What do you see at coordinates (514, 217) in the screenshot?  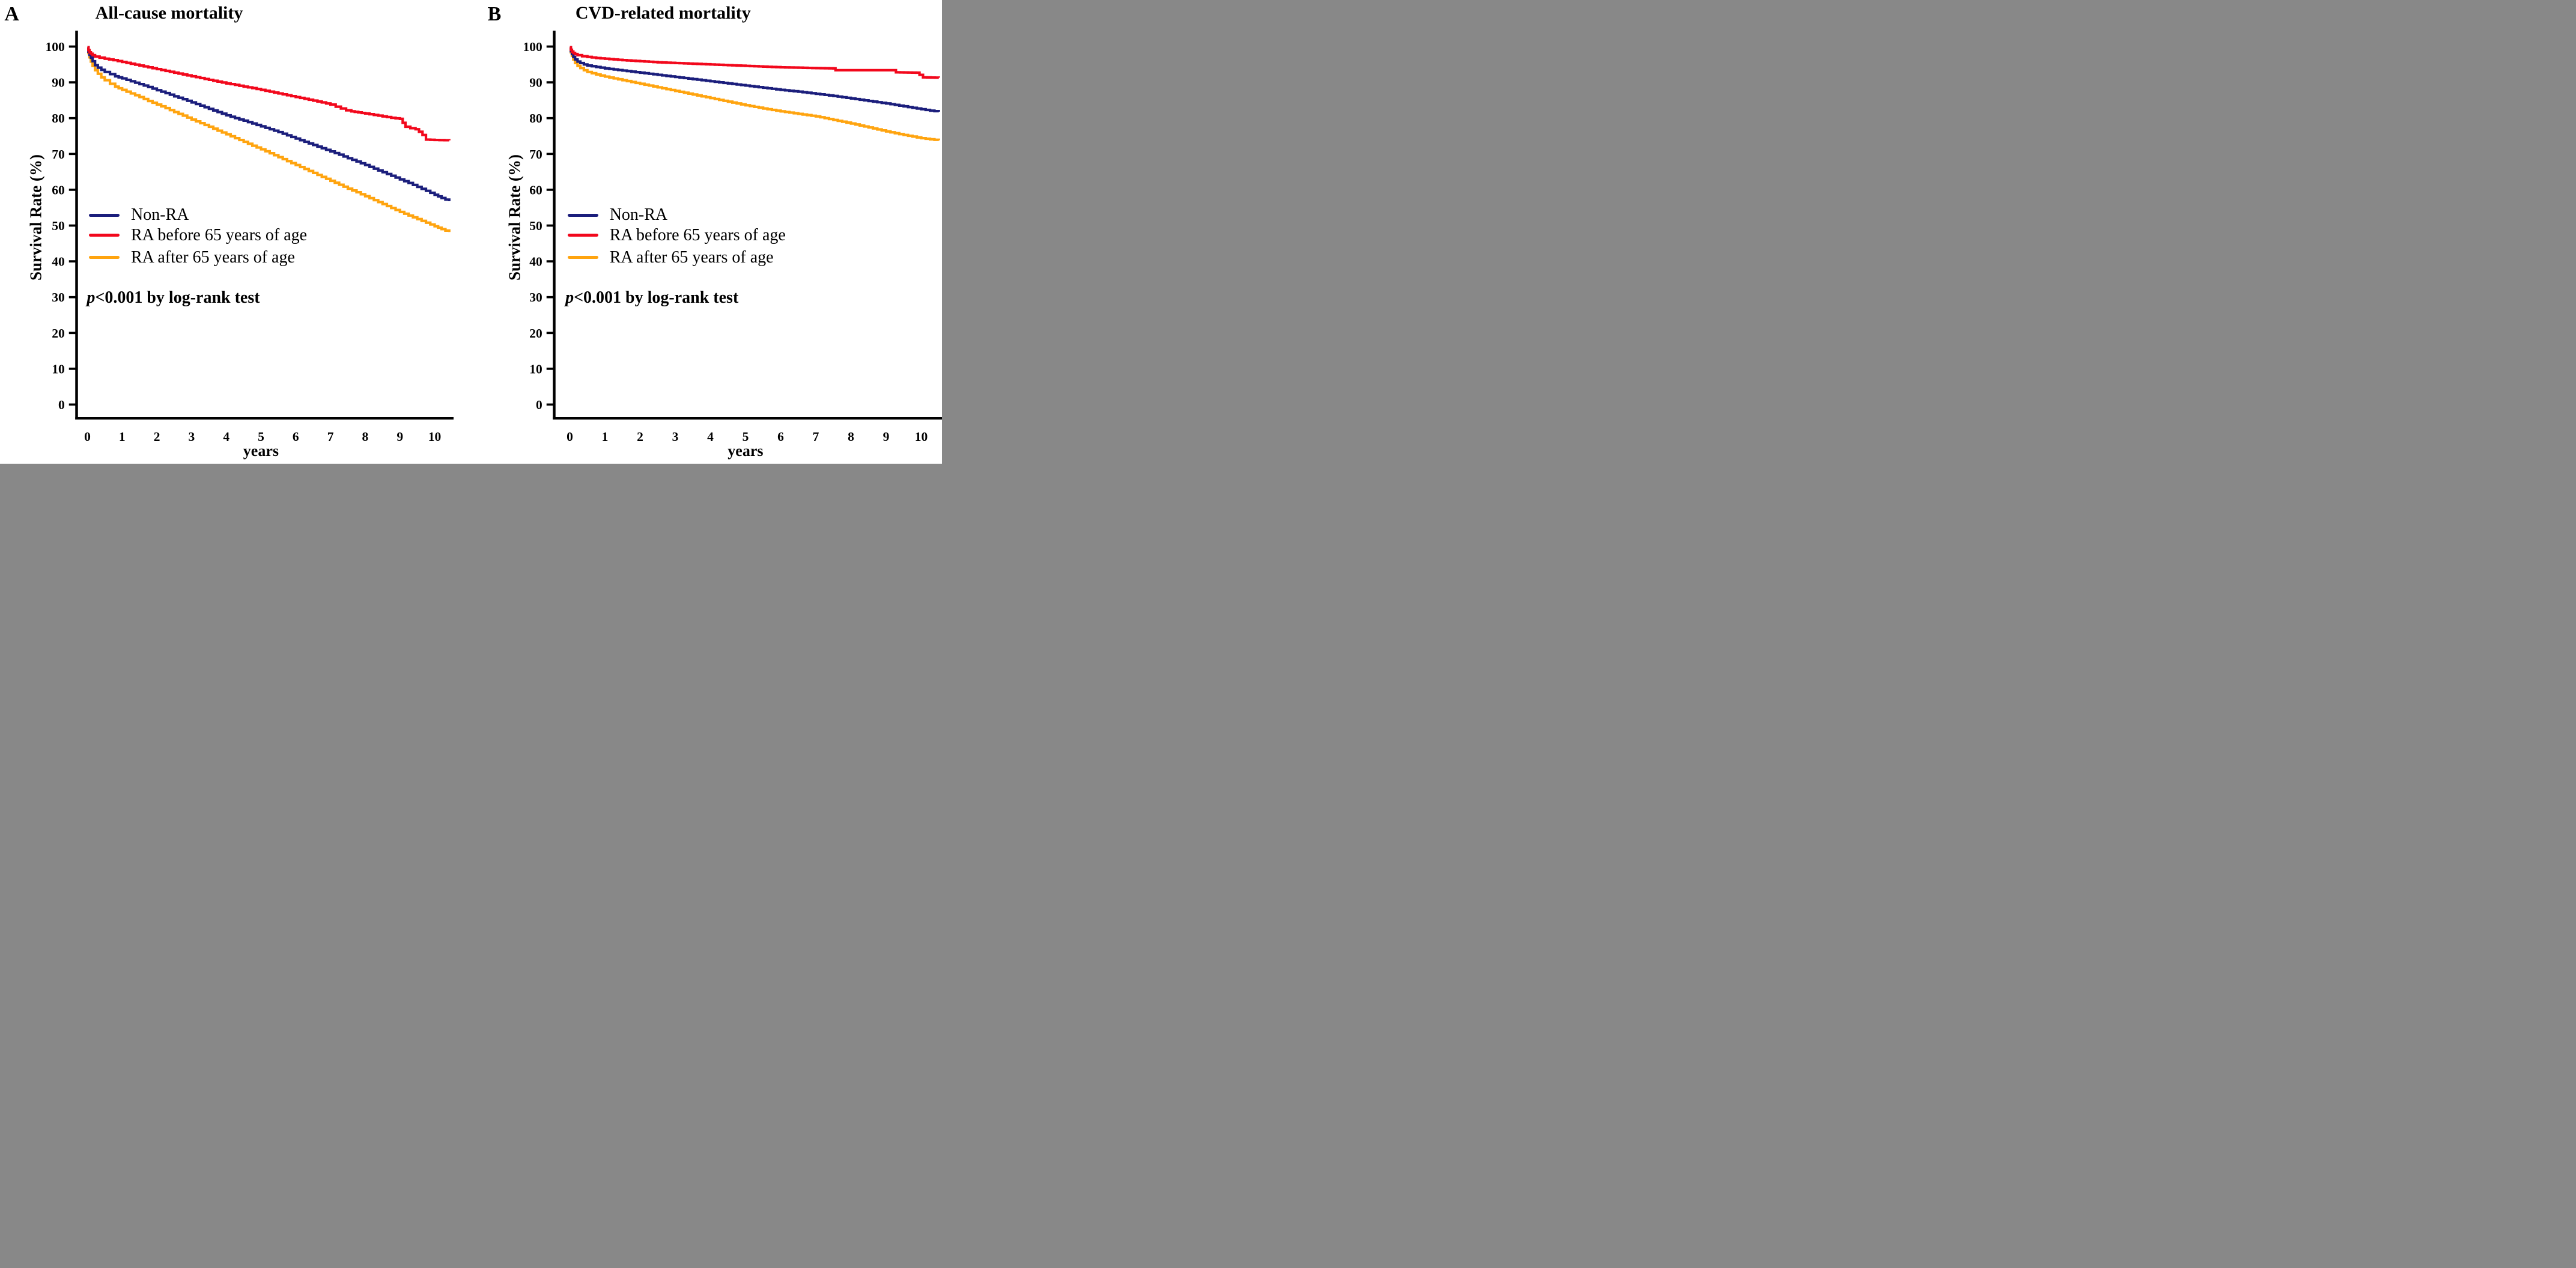 I see `panel-b-y-axis-label: Survival Rate (%)` at bounding box center [514, 217].